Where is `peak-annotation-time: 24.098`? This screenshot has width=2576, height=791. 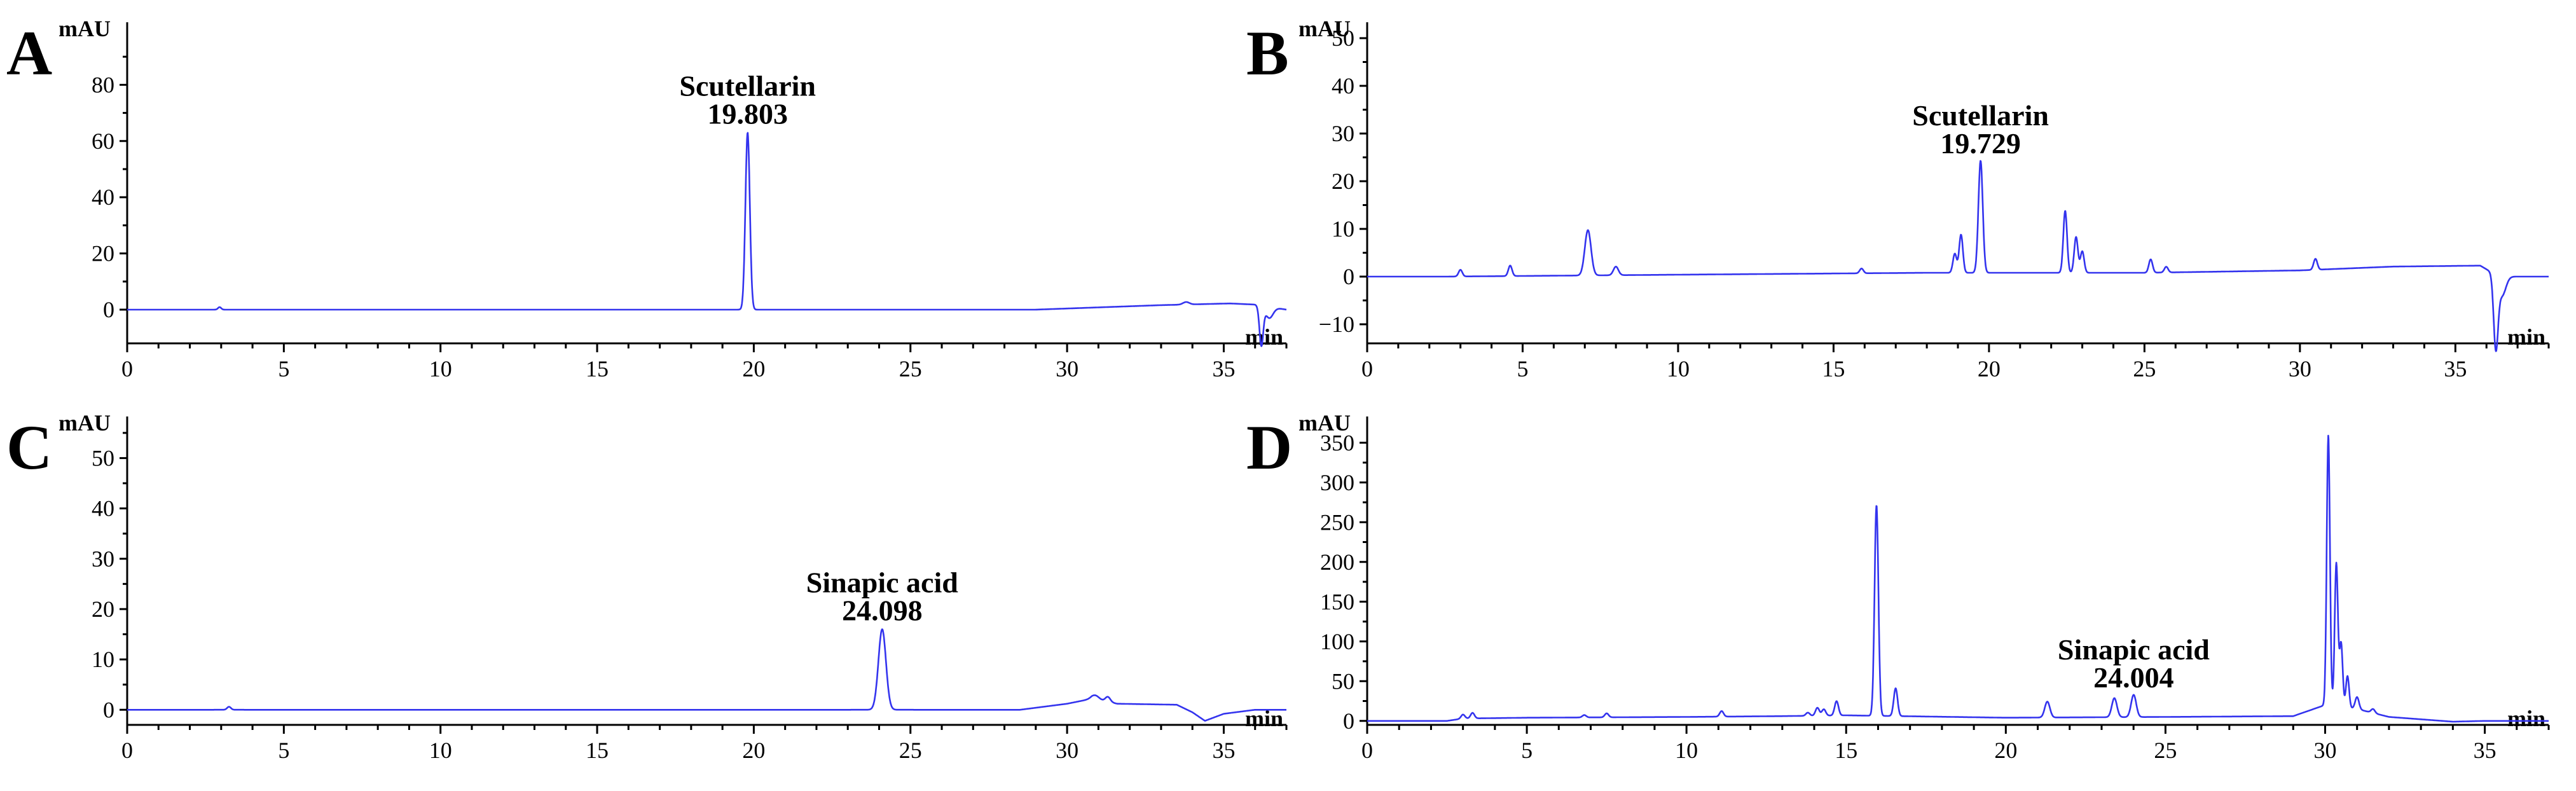 peak-annotation-time: 24.098 is located at coordinates (883, 611).